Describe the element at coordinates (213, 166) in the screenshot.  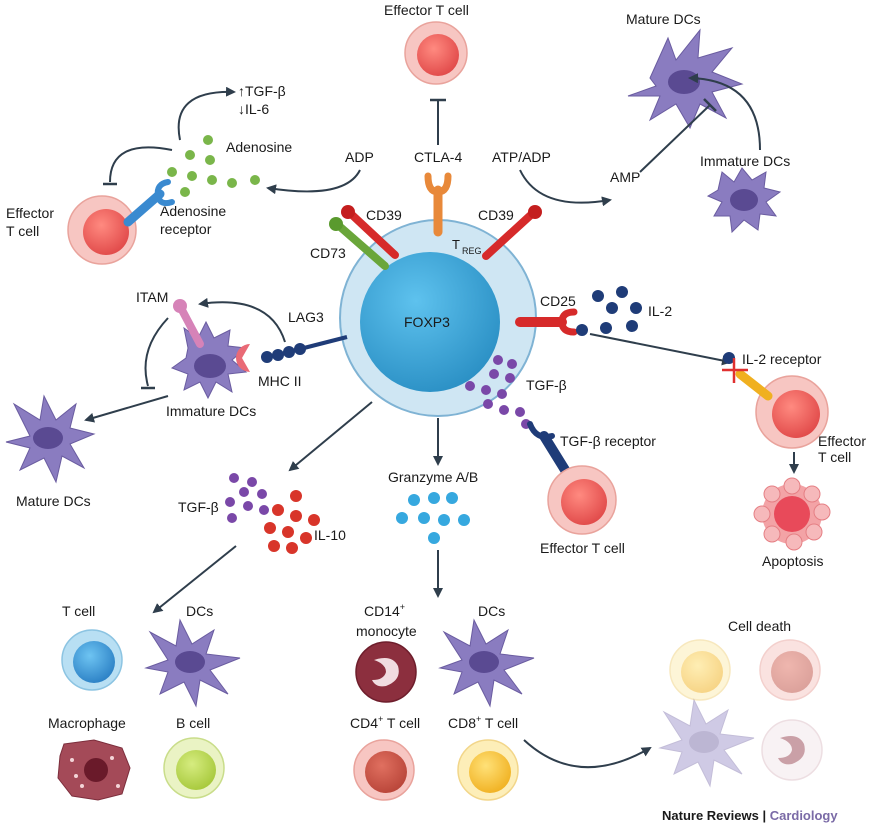
I see `adenosine-molecules` at that location.